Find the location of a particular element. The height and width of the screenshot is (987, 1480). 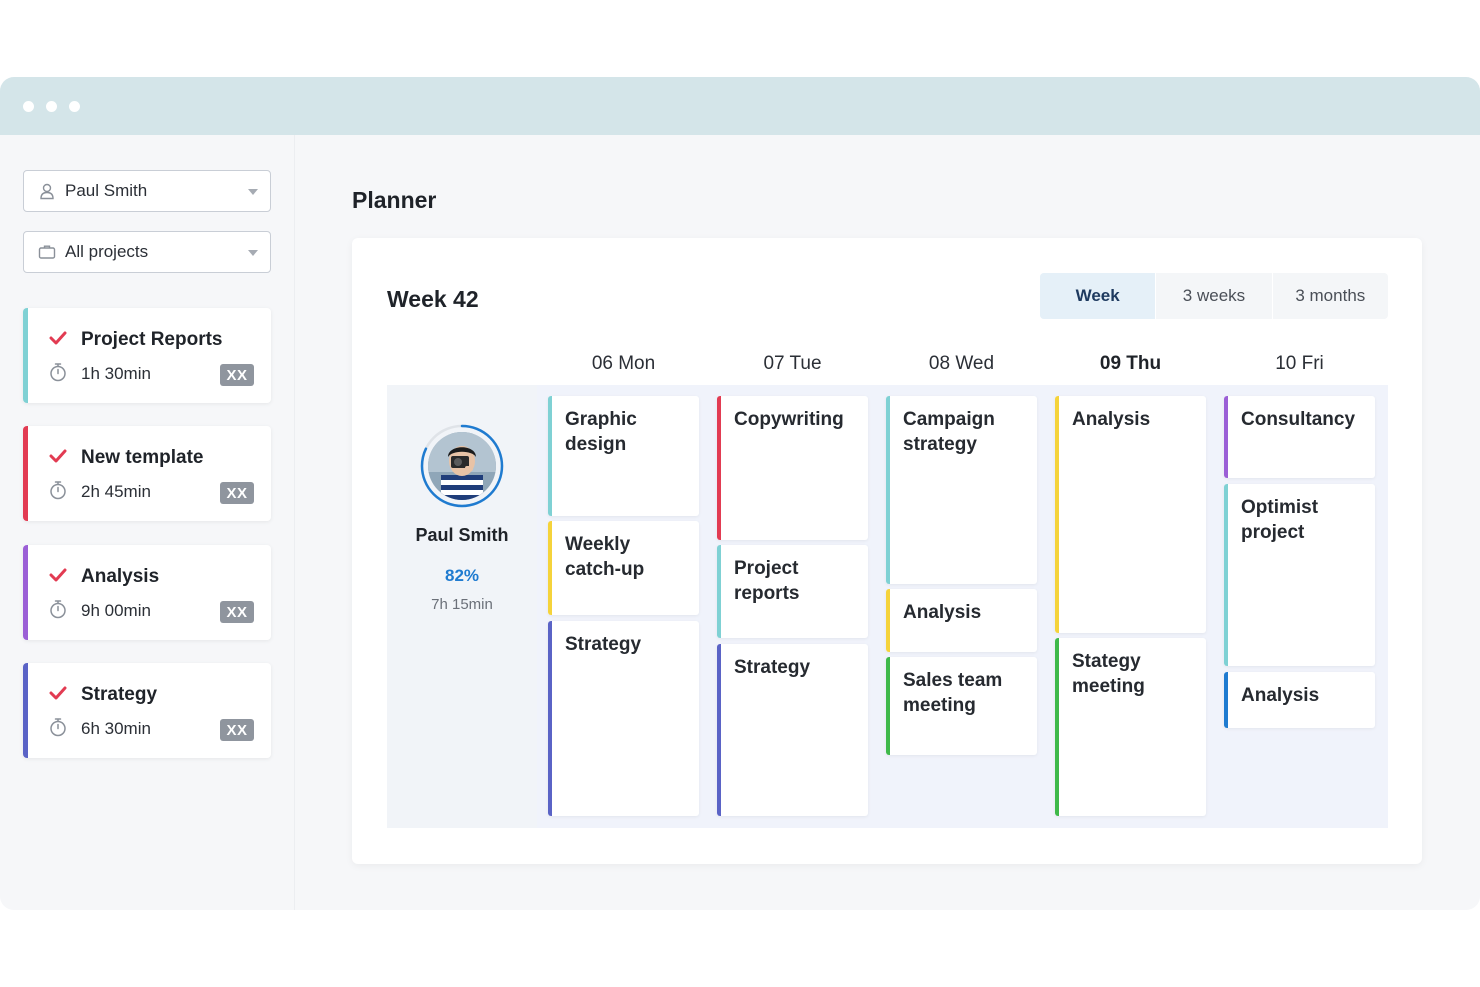

user-select-value: Paul Smith is located at coordinates (106, 190).